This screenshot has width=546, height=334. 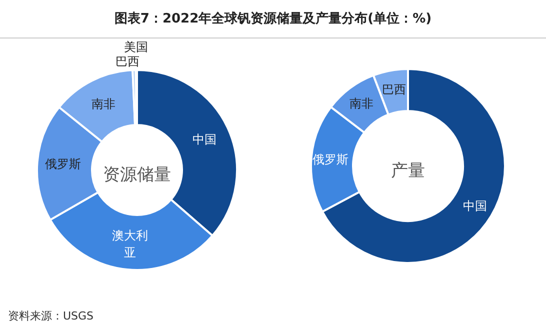 What do you see at coordinates (408, 171) in the screenshot?
I see `text: 产量` at bounding box center [408, 171].